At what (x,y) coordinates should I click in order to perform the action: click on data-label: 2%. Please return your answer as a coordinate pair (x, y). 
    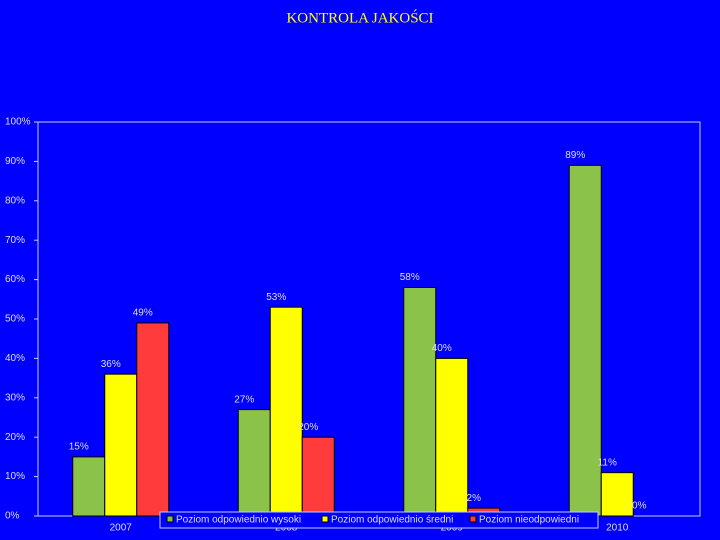
    Looking at the image, I should click on (474, 498).